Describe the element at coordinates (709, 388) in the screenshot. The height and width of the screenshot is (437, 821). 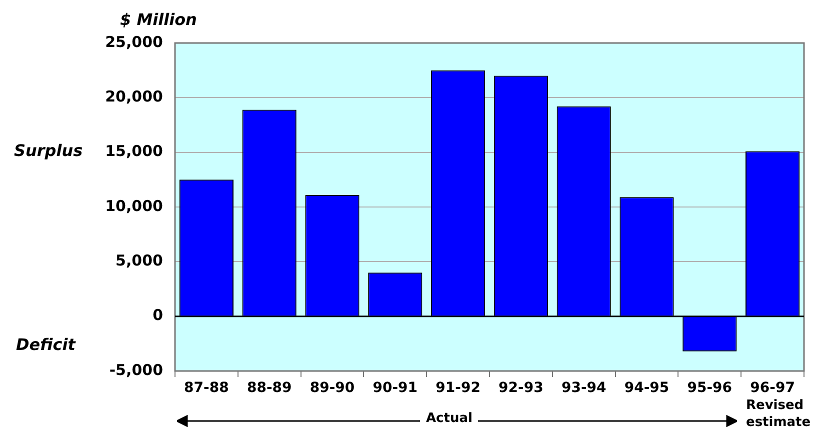
I see `x-tick-label: 95-96` at that location.